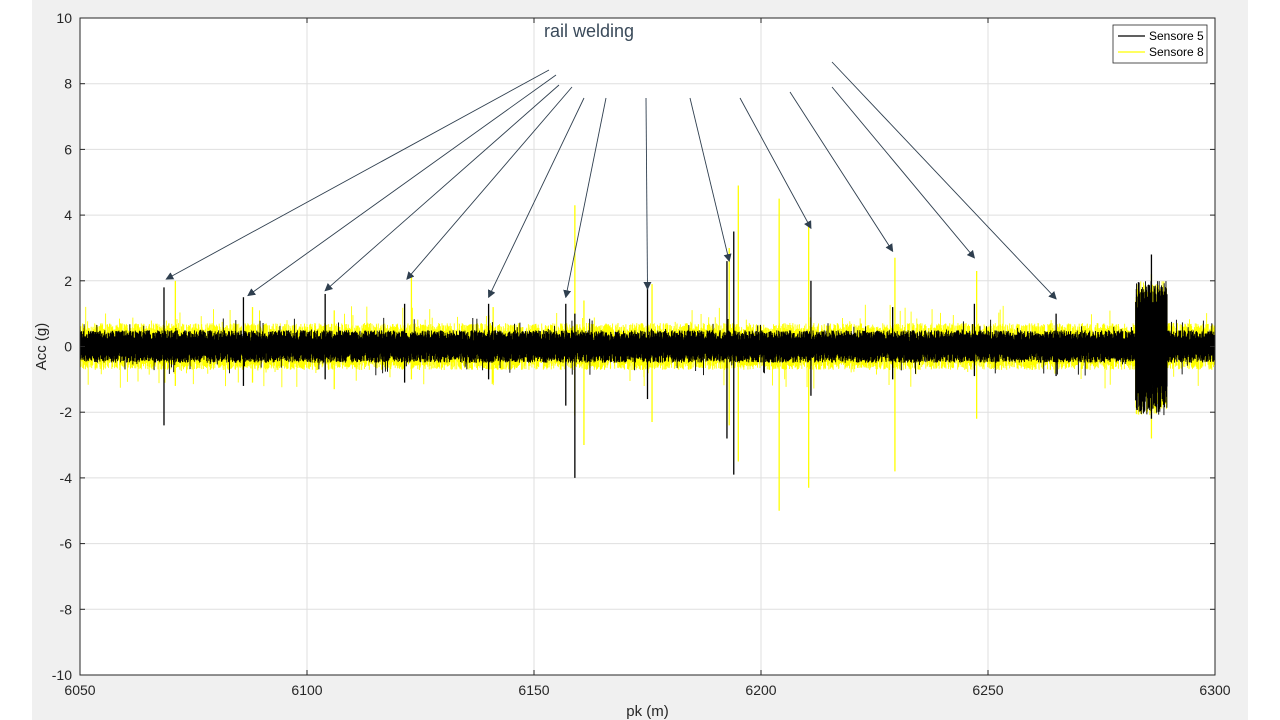 Image resolution: width=1280 pixels, height=720 pixels. What do you see at coordinates (64, 18) in the screenshot?
I see `y-tick-label: 10` at bounding box center [64, 18].